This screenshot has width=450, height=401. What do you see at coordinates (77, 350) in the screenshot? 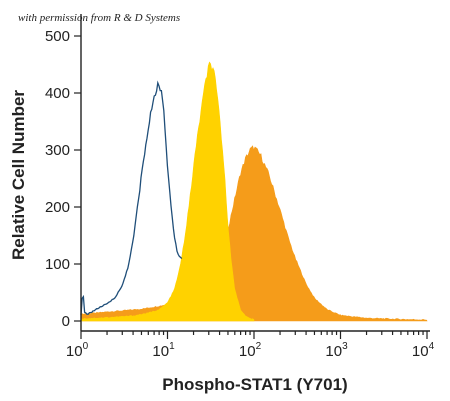
I see `x-tick-label: 10⁰` at bounding box center [77, 350].